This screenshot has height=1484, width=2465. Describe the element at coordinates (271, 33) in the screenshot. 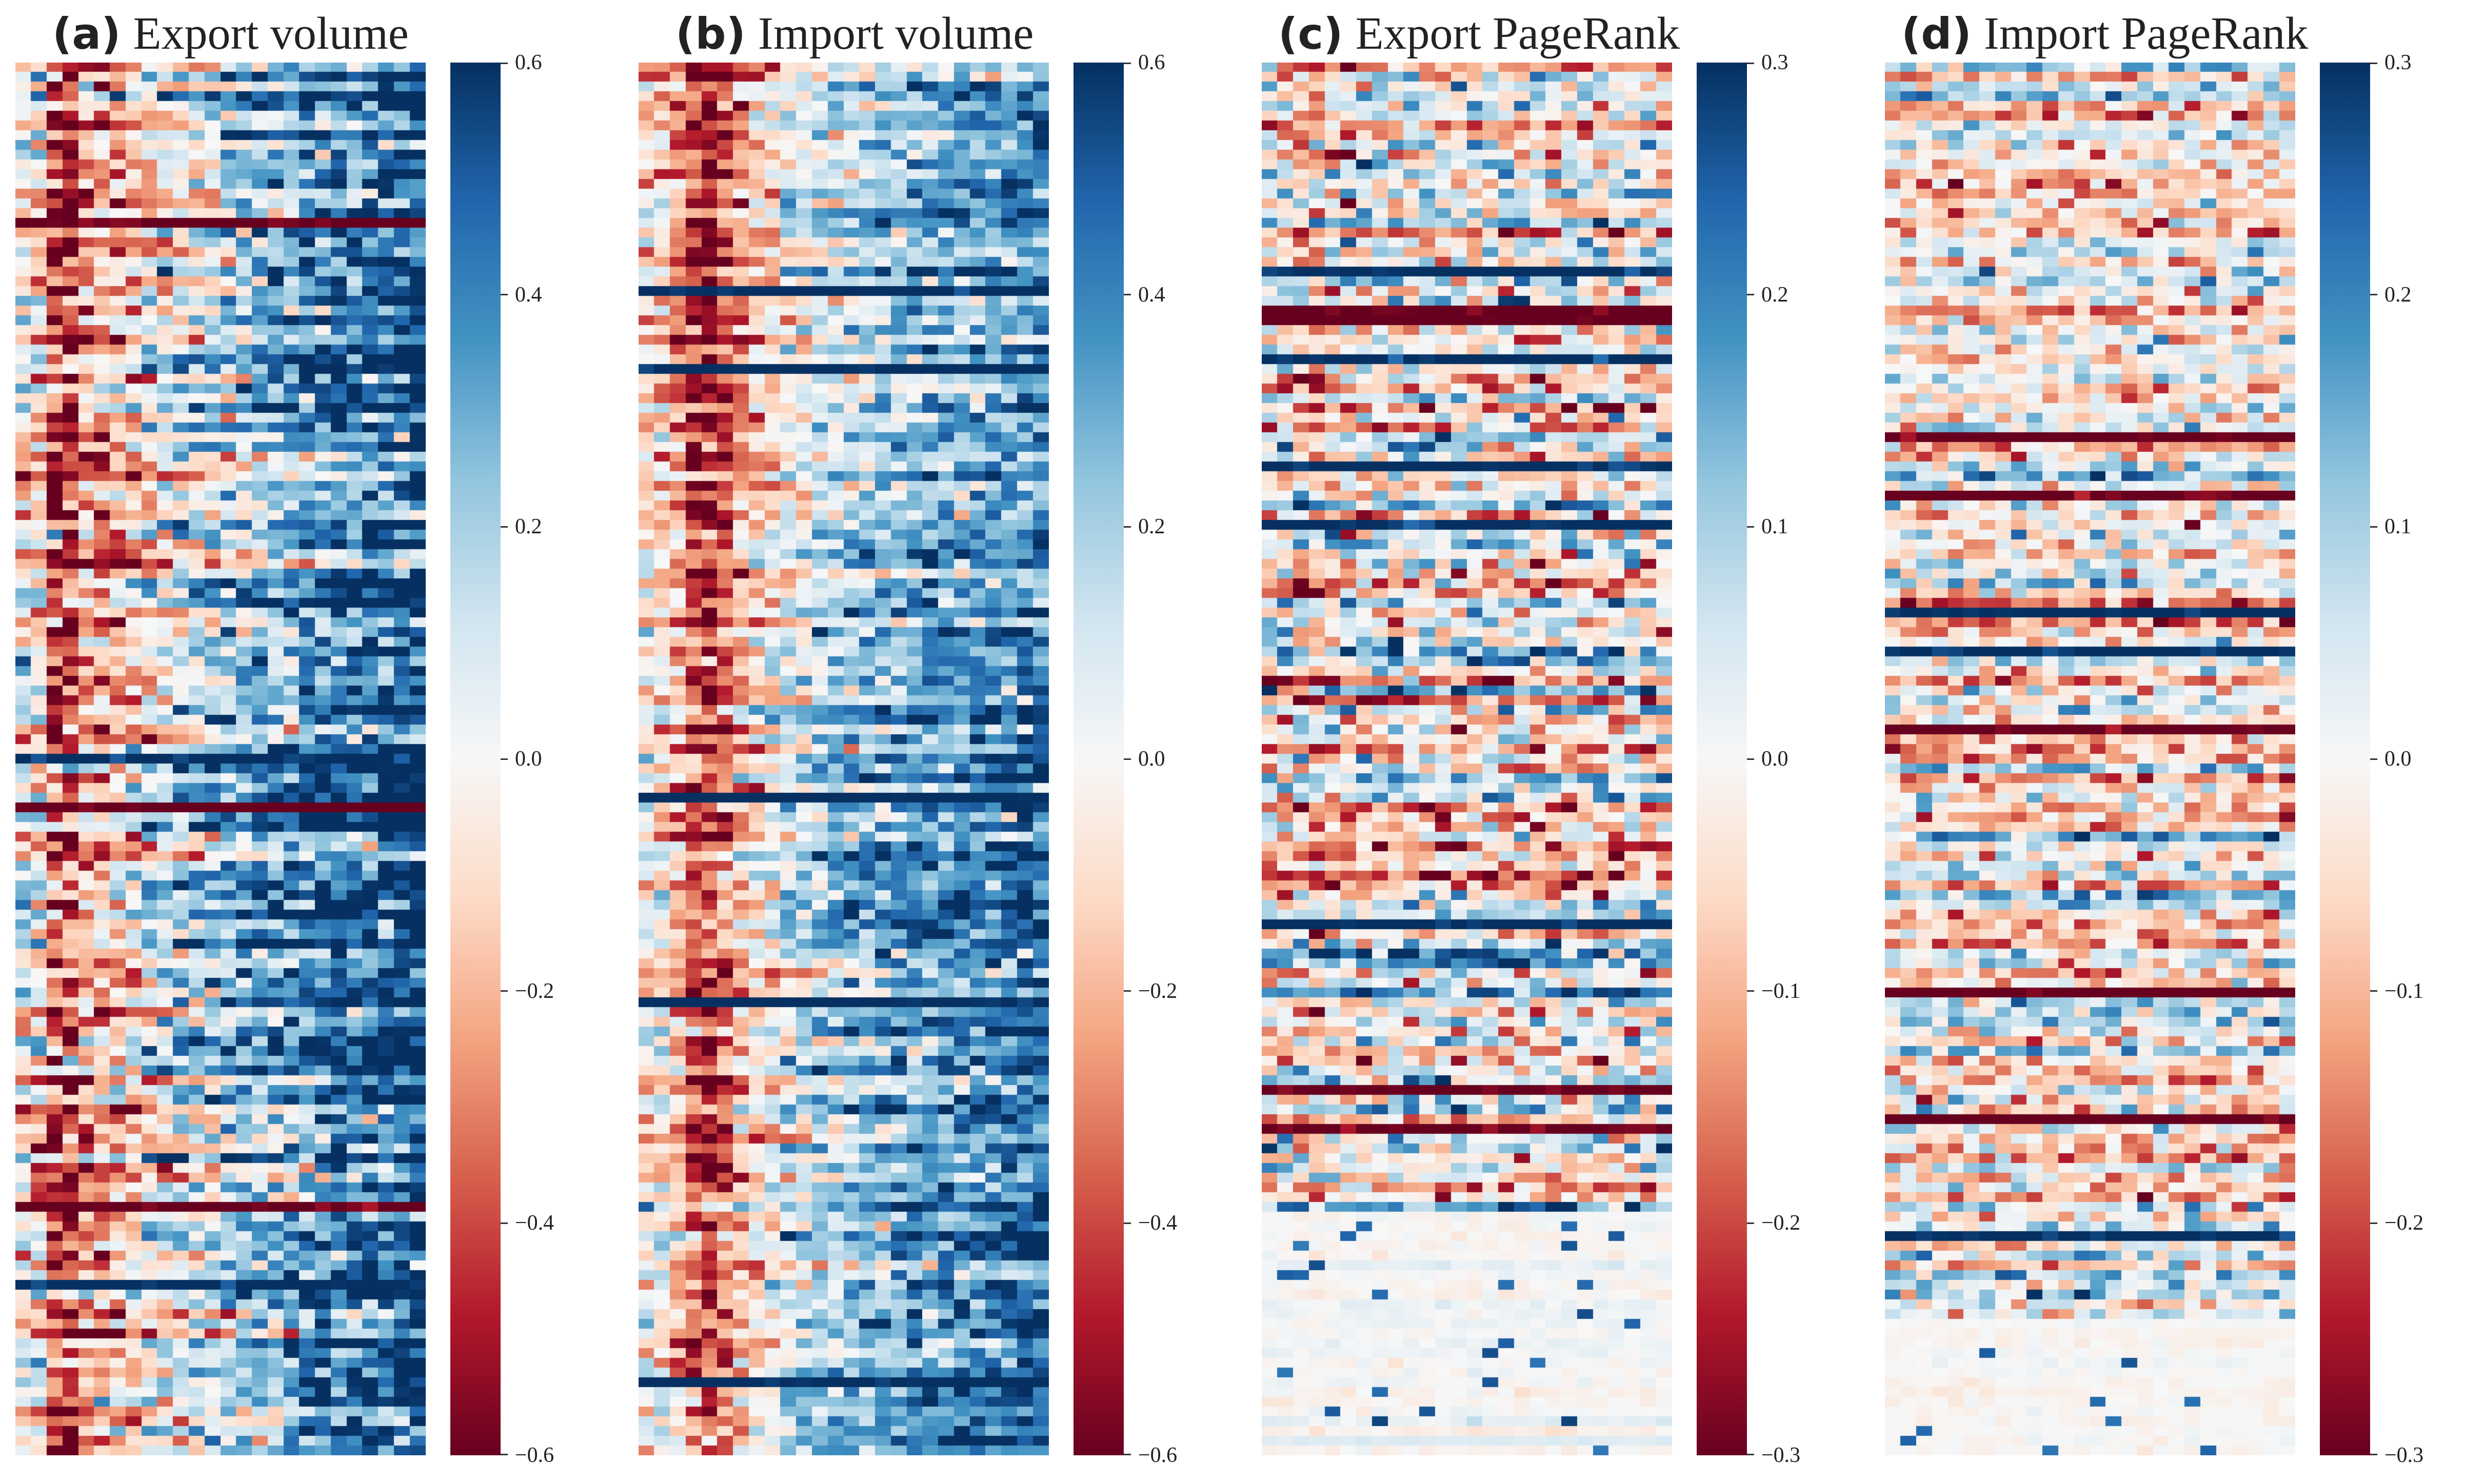

I see `panel-title-text: Export volume` at that location.